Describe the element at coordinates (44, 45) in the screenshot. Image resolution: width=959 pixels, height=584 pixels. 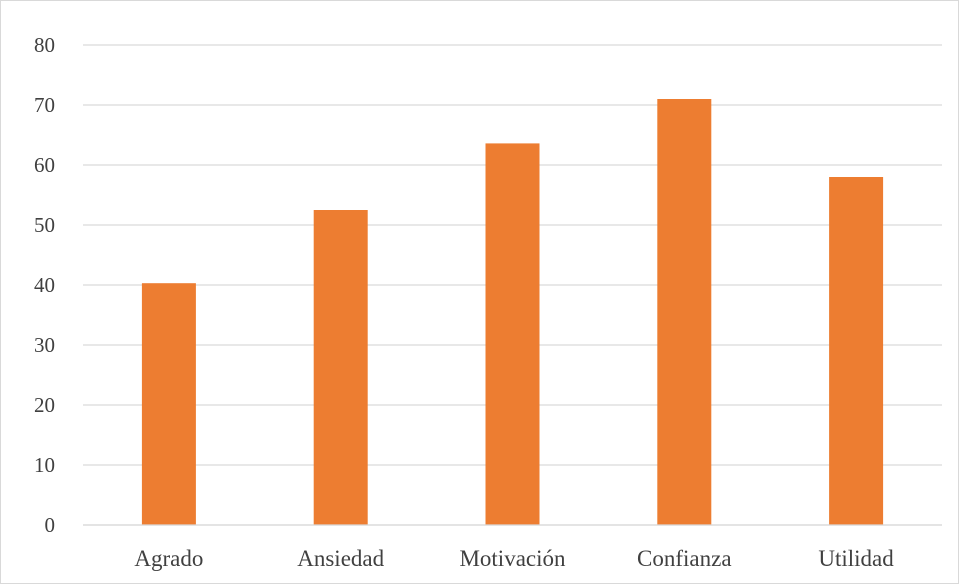
I see `y-tick-label: 80` at that location.